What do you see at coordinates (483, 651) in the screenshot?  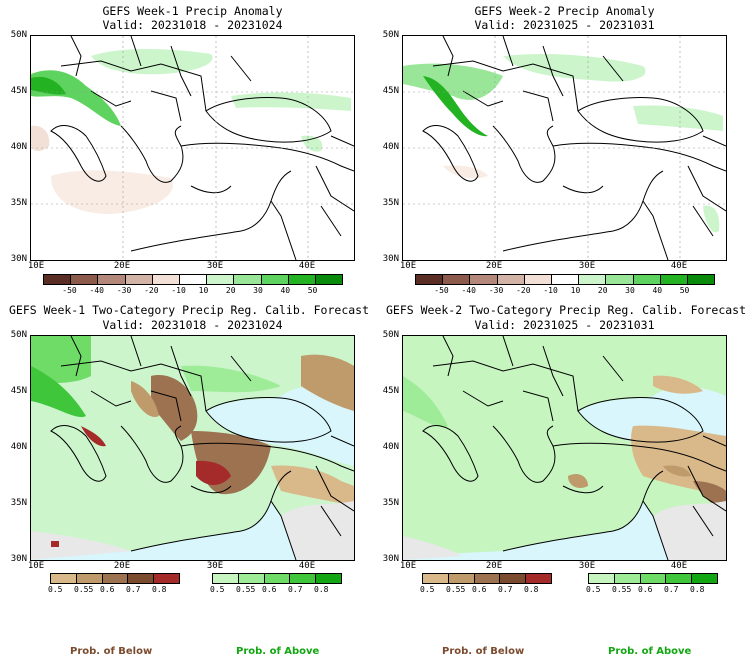 I see `prob-below-label-2: Prob. of Below` at bounding box center [483, 651].